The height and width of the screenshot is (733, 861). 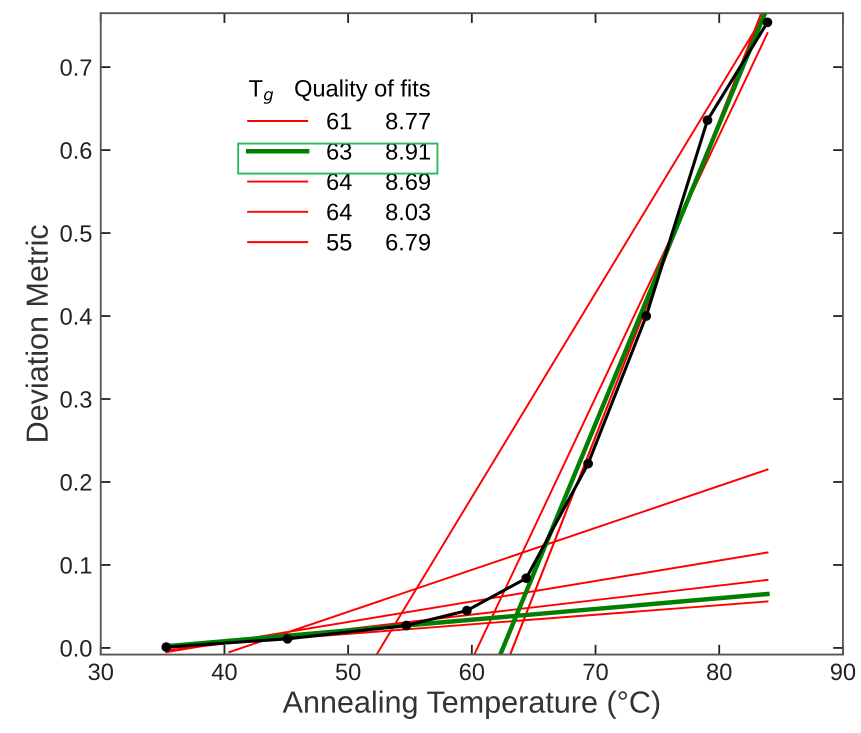 What do you see at coordinates (100, 672) in the screenshot?
I see `x-tick-label: 30` at bounding box center [100, 672].